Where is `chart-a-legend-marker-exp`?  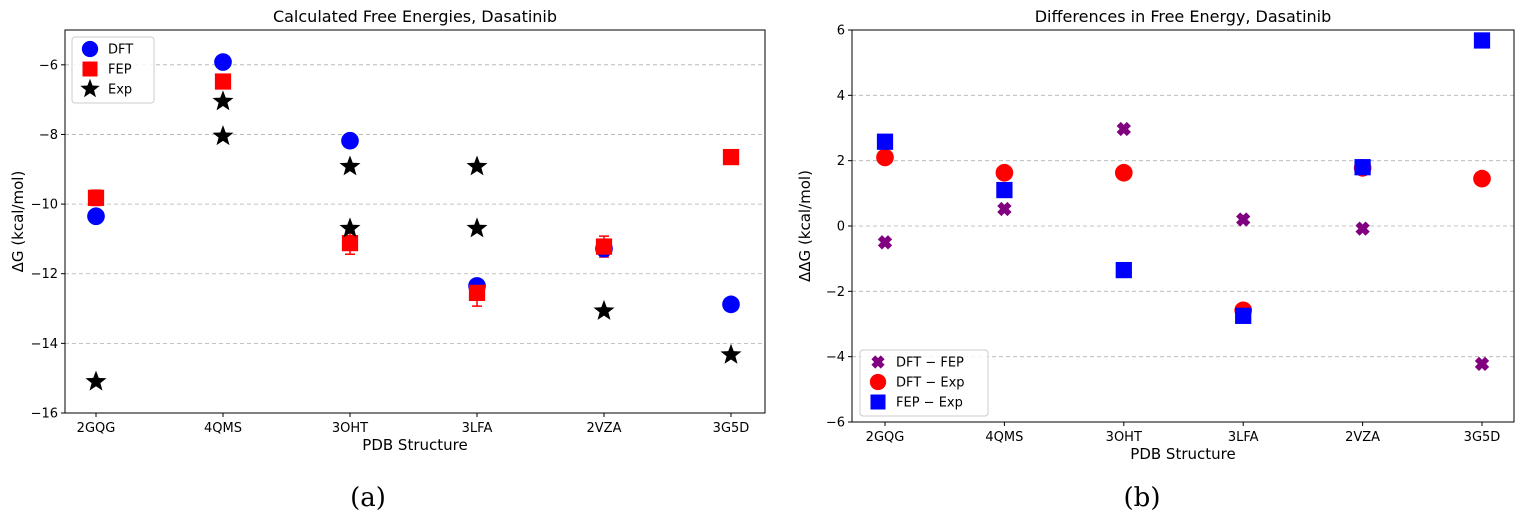
chart-a-legend-marker-exp is located at coordinates (90, 88).